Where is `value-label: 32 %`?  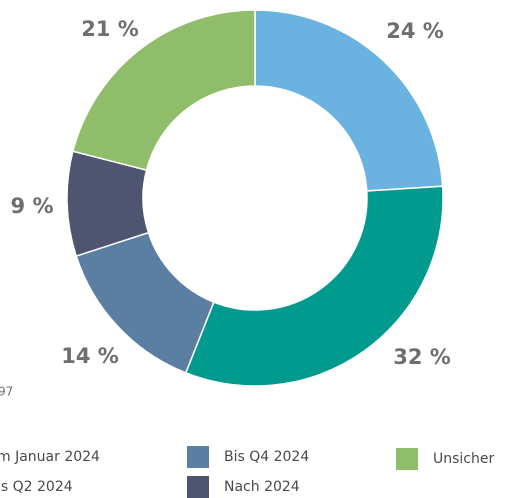 value-label: 32 % is located at coordinates (422, 357).